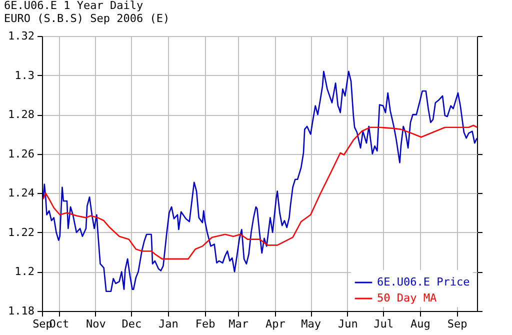  I want to click on y-tick-label: 1.32, so click(21, 36).